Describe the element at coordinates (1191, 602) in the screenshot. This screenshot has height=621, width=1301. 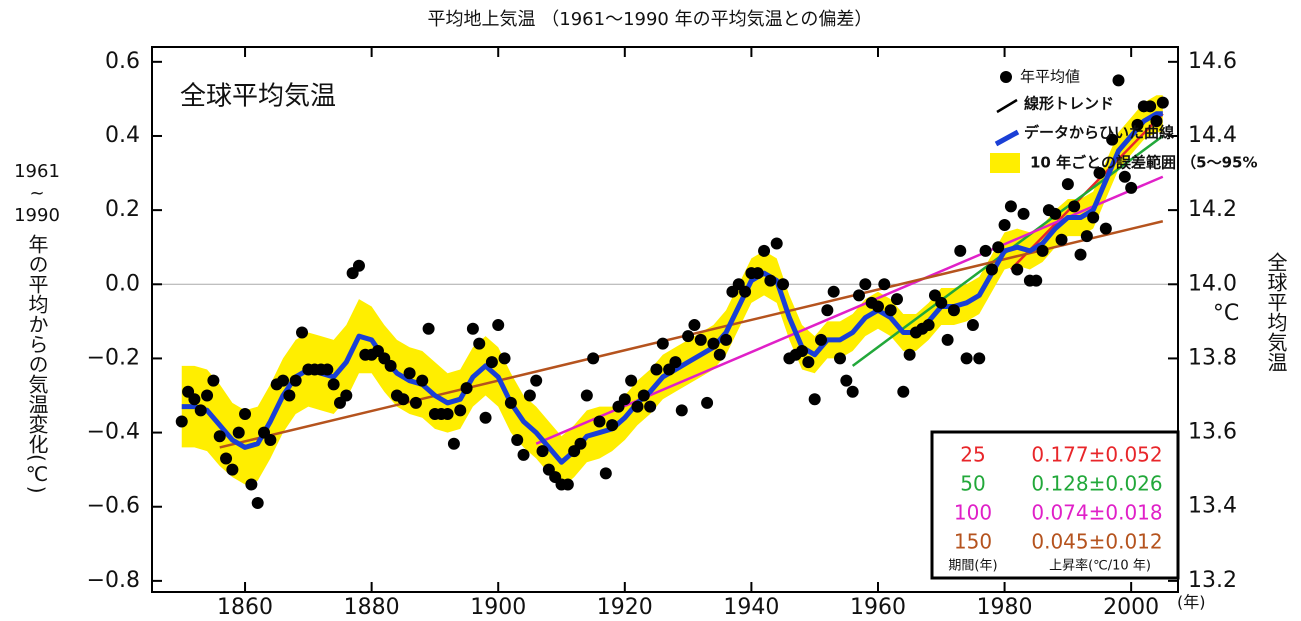
I see `x-unit: (年)` at that location.